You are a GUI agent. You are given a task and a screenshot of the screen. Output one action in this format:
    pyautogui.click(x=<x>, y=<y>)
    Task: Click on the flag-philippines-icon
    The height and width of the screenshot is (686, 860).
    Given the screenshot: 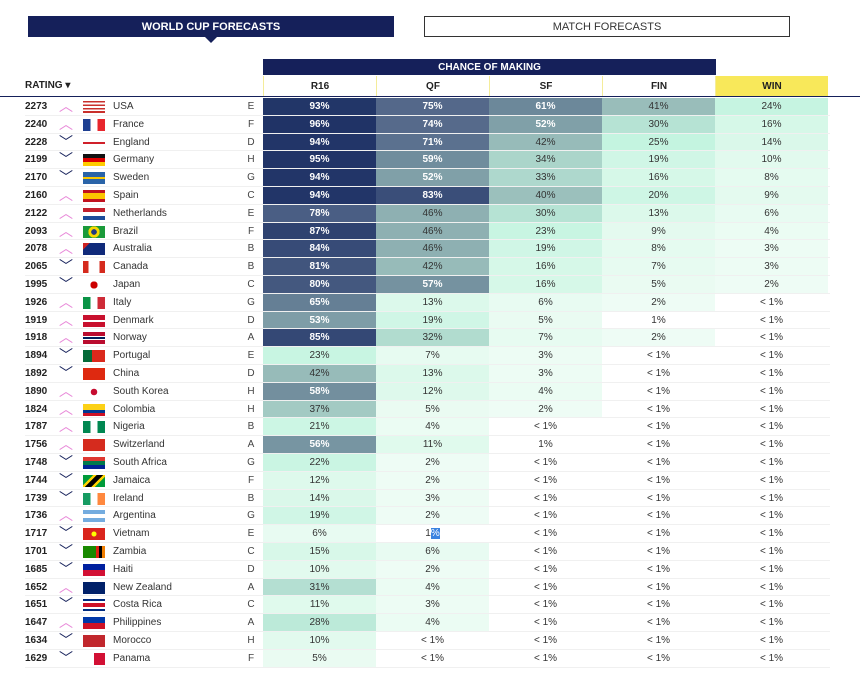 What is the action you would take?
    pyautogui.click(x=94, y=623)
    